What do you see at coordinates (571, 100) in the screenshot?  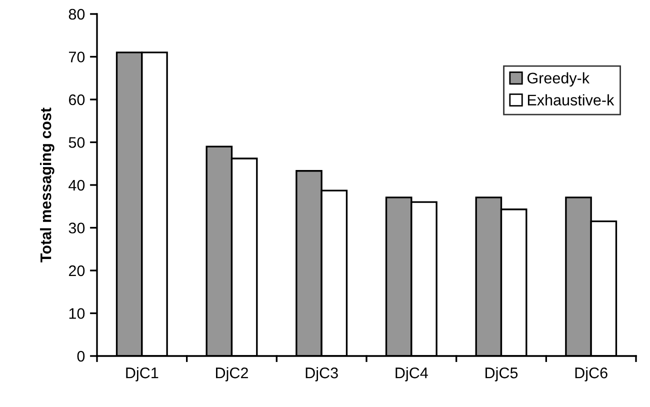 I see `legend-label: Exhaustive-k` at bounding box center [571, 100].